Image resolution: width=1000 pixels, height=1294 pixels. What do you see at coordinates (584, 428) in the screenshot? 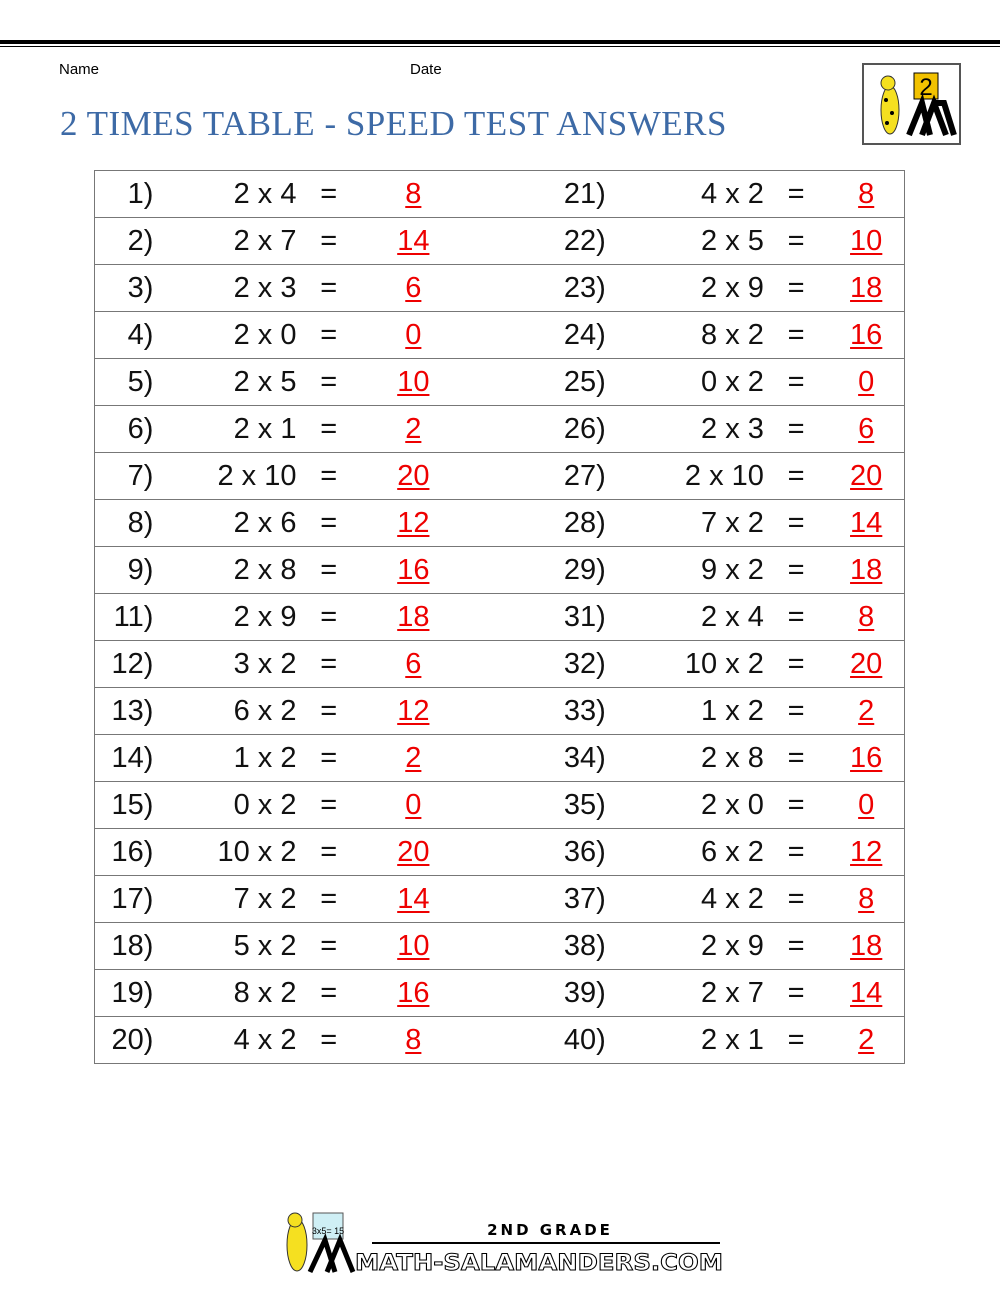
I see `question-number: 26)` at bounding box center [584, 428].